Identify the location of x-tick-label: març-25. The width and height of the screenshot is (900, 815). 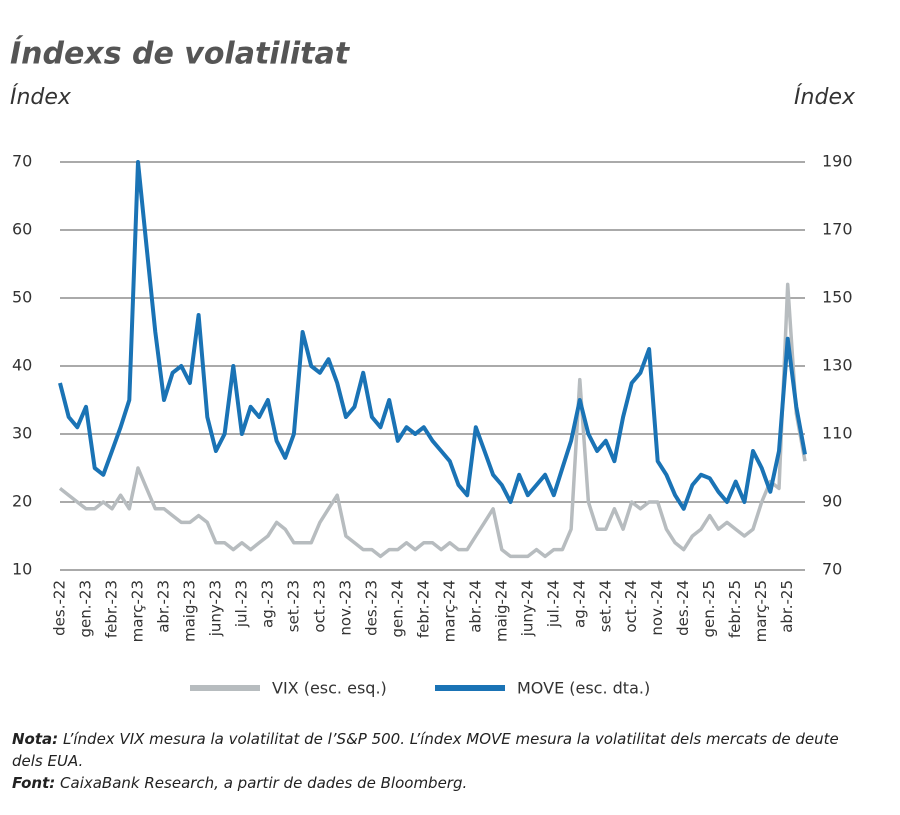
(761, 611).